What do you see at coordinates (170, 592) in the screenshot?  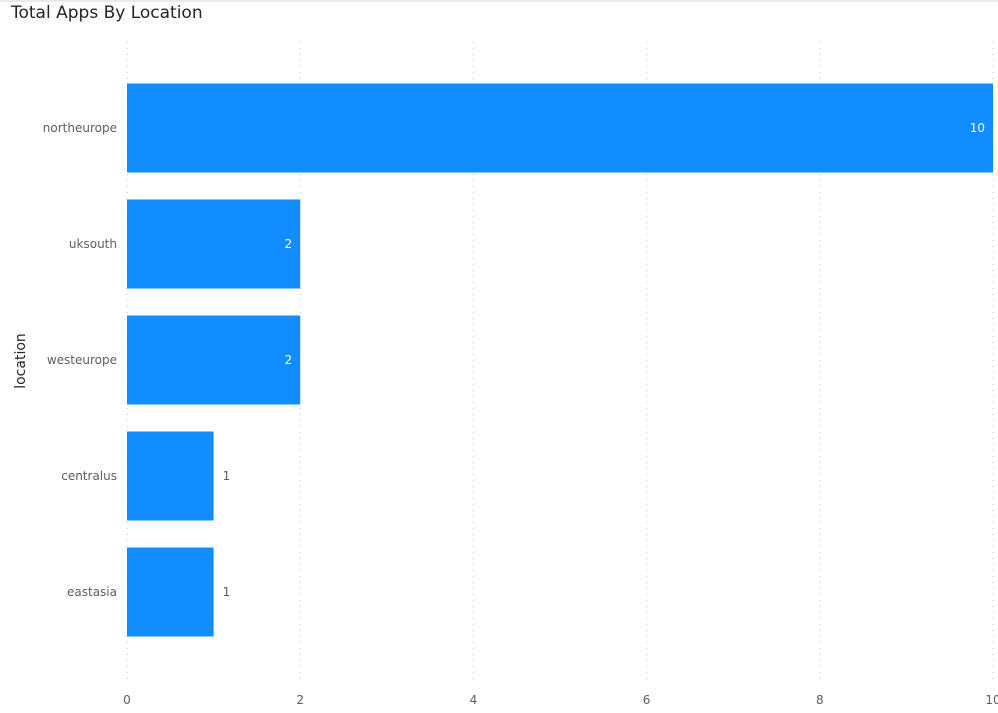 I see `bar-eastasia` at bounding box center [170, 592].